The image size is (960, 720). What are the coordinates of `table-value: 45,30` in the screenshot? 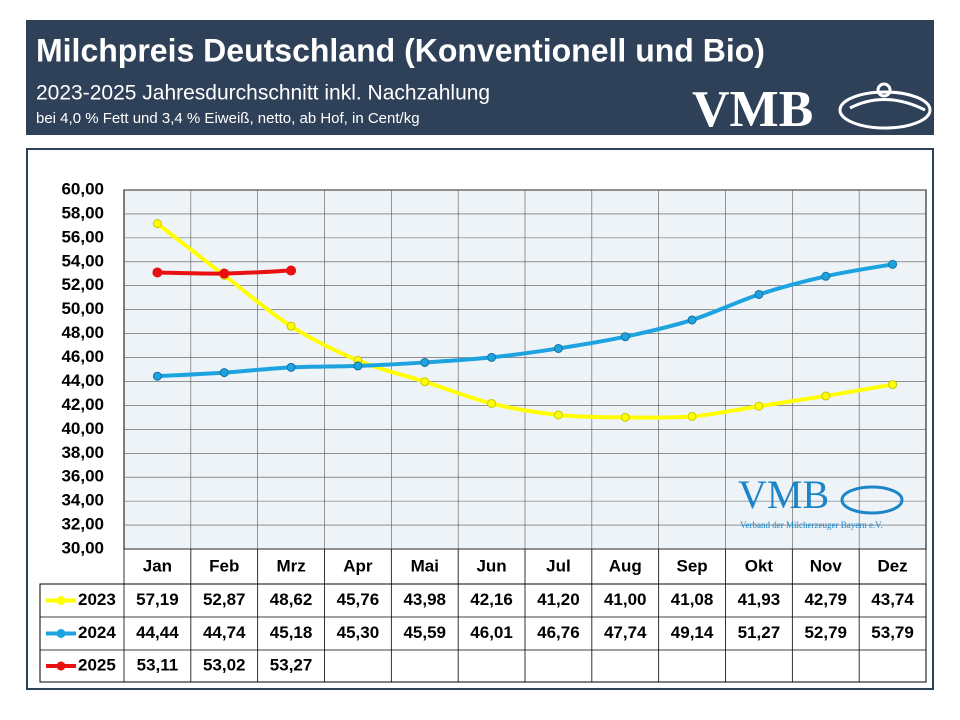 It's located at (358, 632).